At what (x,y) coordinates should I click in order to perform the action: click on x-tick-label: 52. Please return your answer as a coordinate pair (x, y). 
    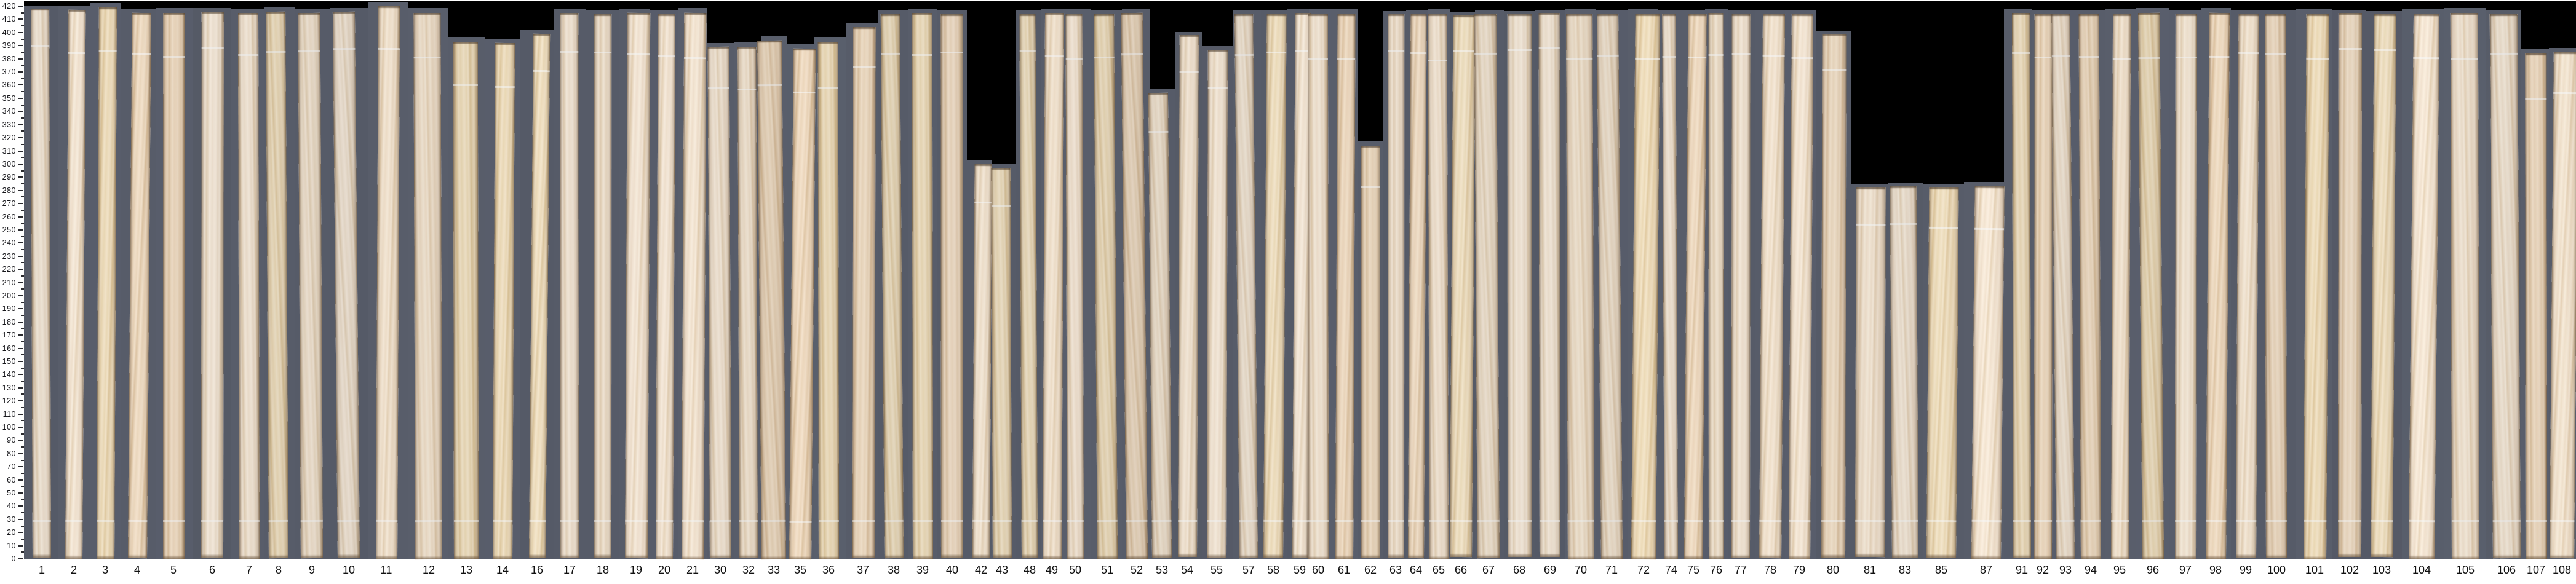
    Looking at the image, I should click on (1136, 570).